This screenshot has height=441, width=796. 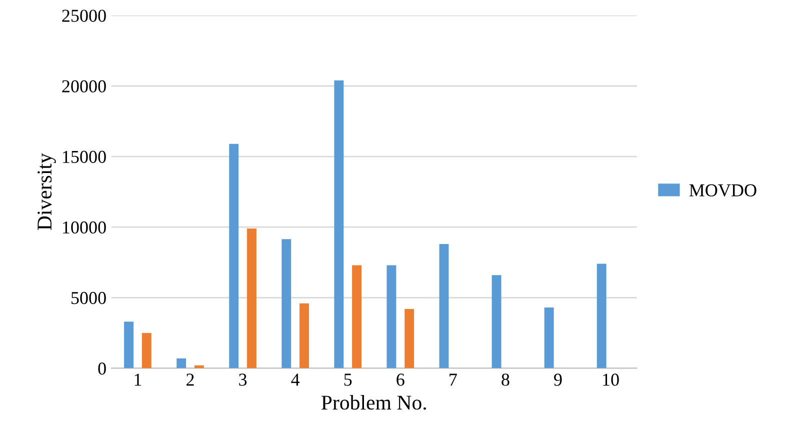 I want to click on x-tick-label: 3, so click(x=243, y=380).